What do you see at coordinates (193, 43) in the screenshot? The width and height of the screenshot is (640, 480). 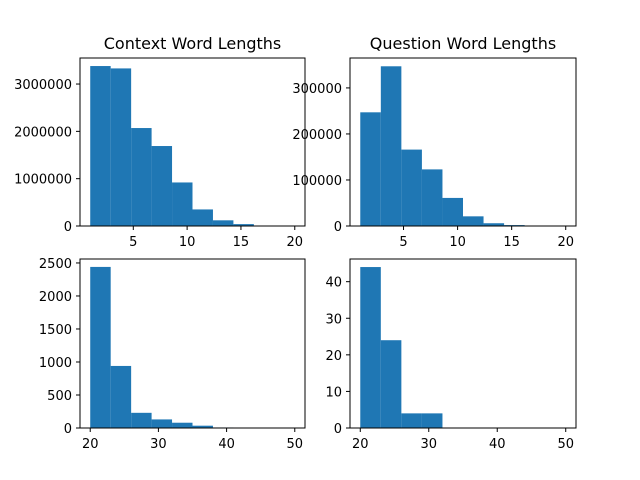 I see `chart-title: Context Word Lengths` at bounding box center [193, 43].